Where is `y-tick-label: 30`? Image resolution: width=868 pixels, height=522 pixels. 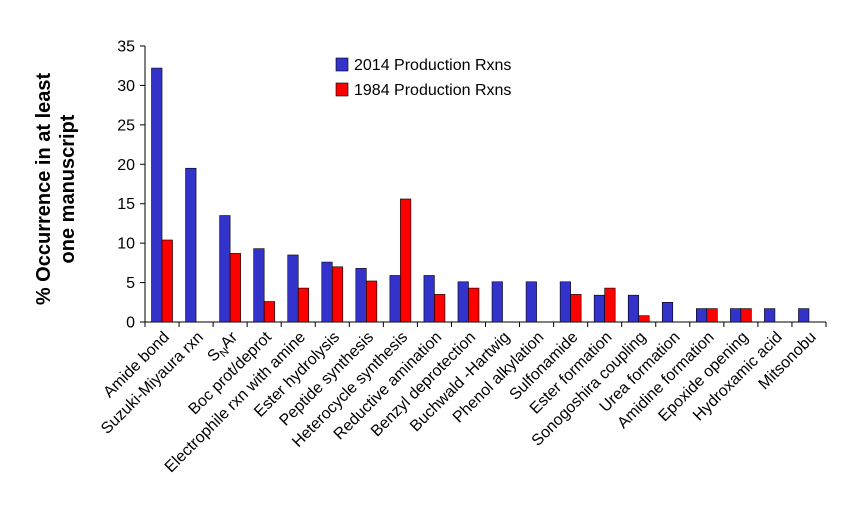
y-tick-label: 30 is located at coordinates (126, 86).